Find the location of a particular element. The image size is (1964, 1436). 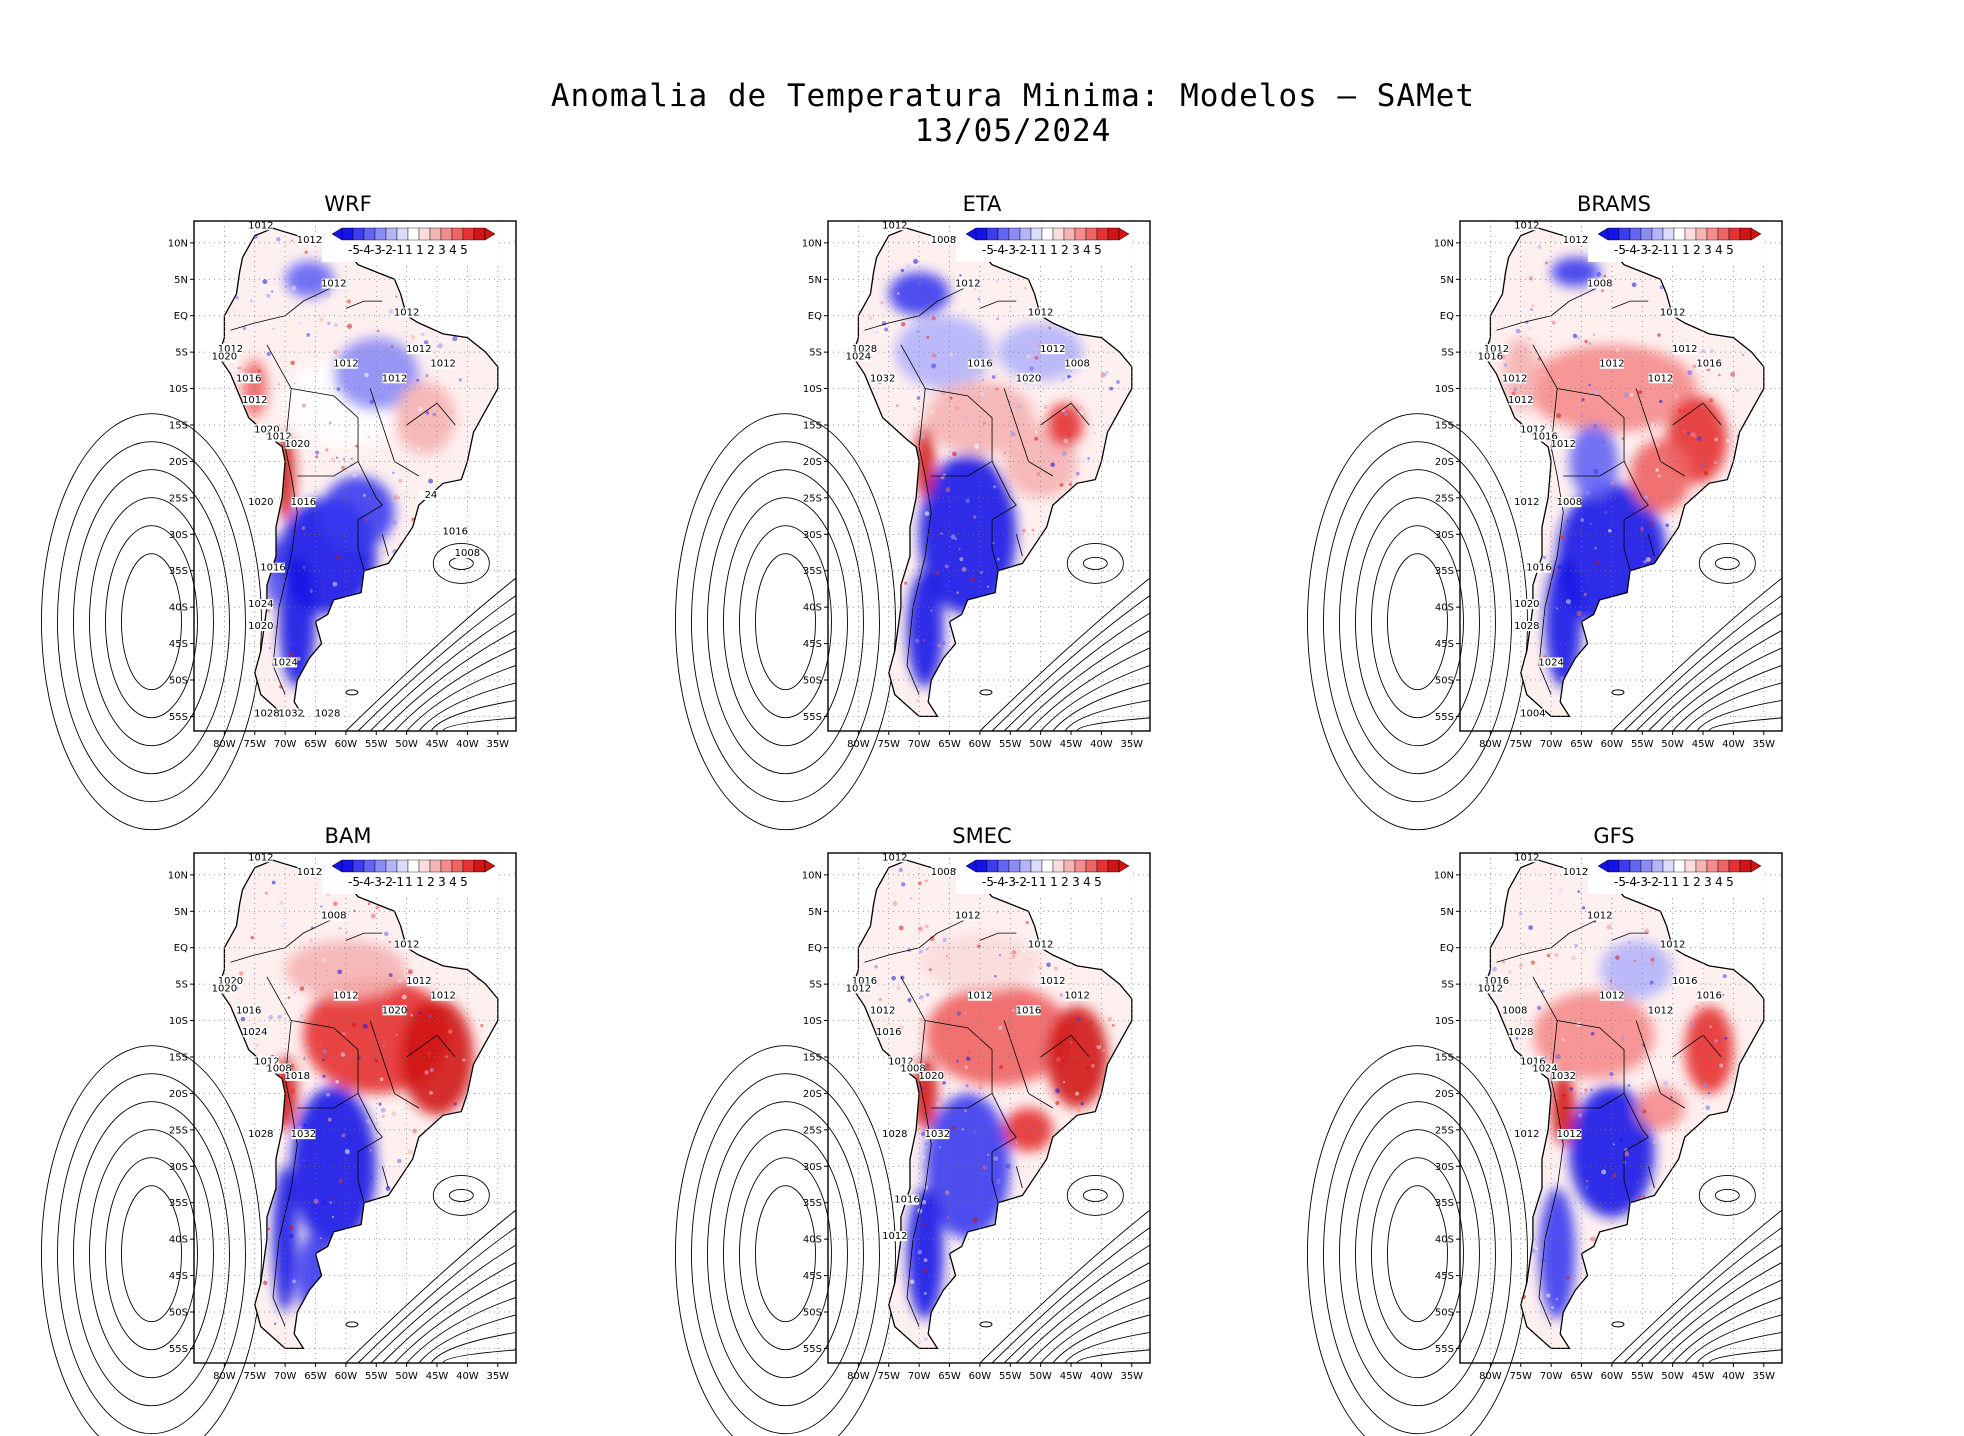

lon-tick-label: 80W is located at coordinates (858, 1376).